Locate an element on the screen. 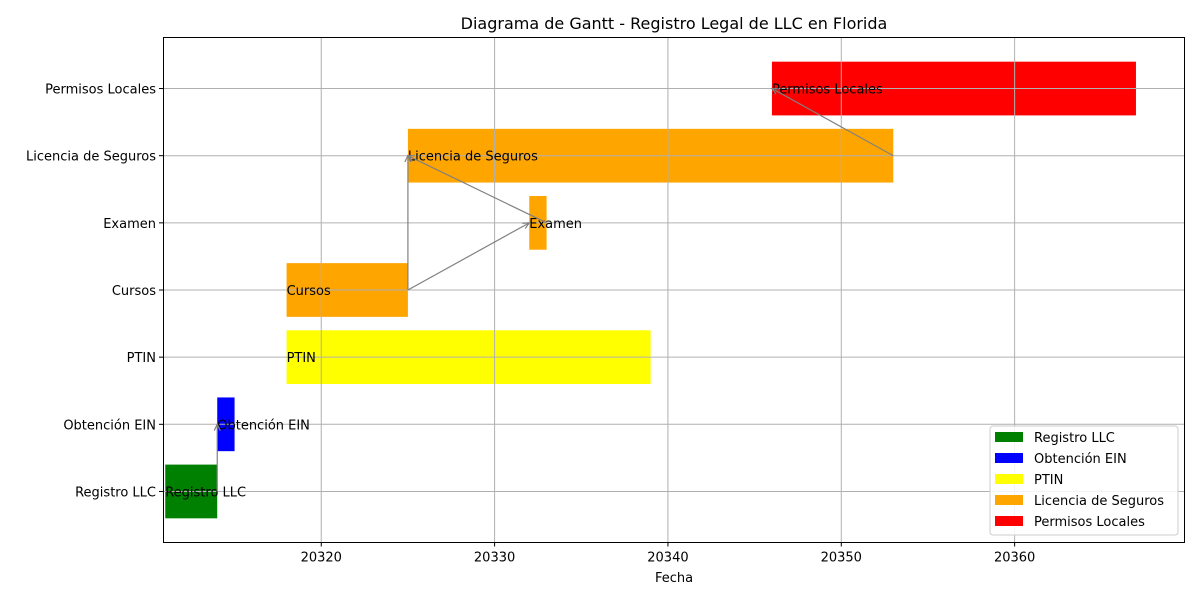 This screenshot has width=1200, height=600. bar-label: Examen is located at coordinates (555, 224).